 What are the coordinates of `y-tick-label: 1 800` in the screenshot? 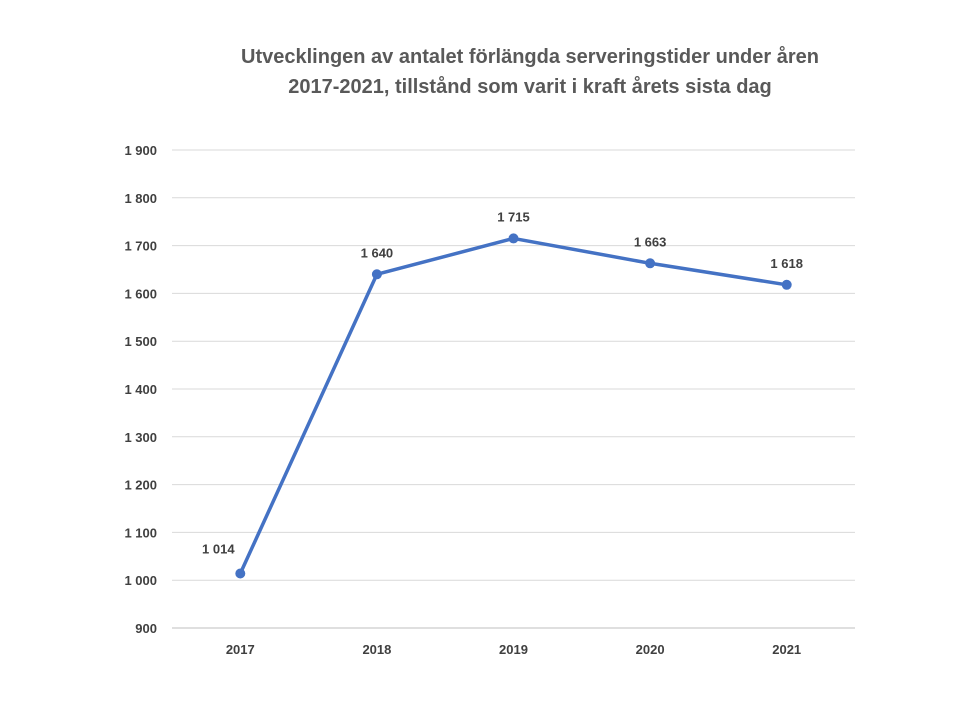 It's located at (140, 198).